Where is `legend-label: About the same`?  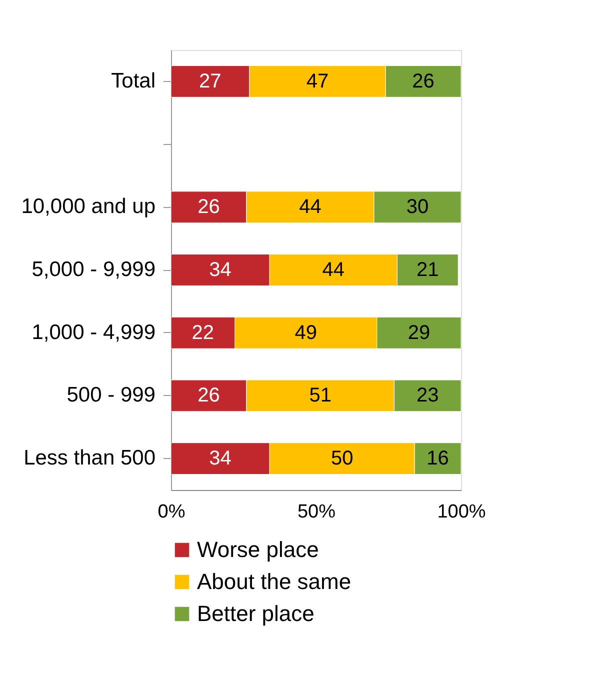
legend-label: About the same is located at coordinates (274, 581).